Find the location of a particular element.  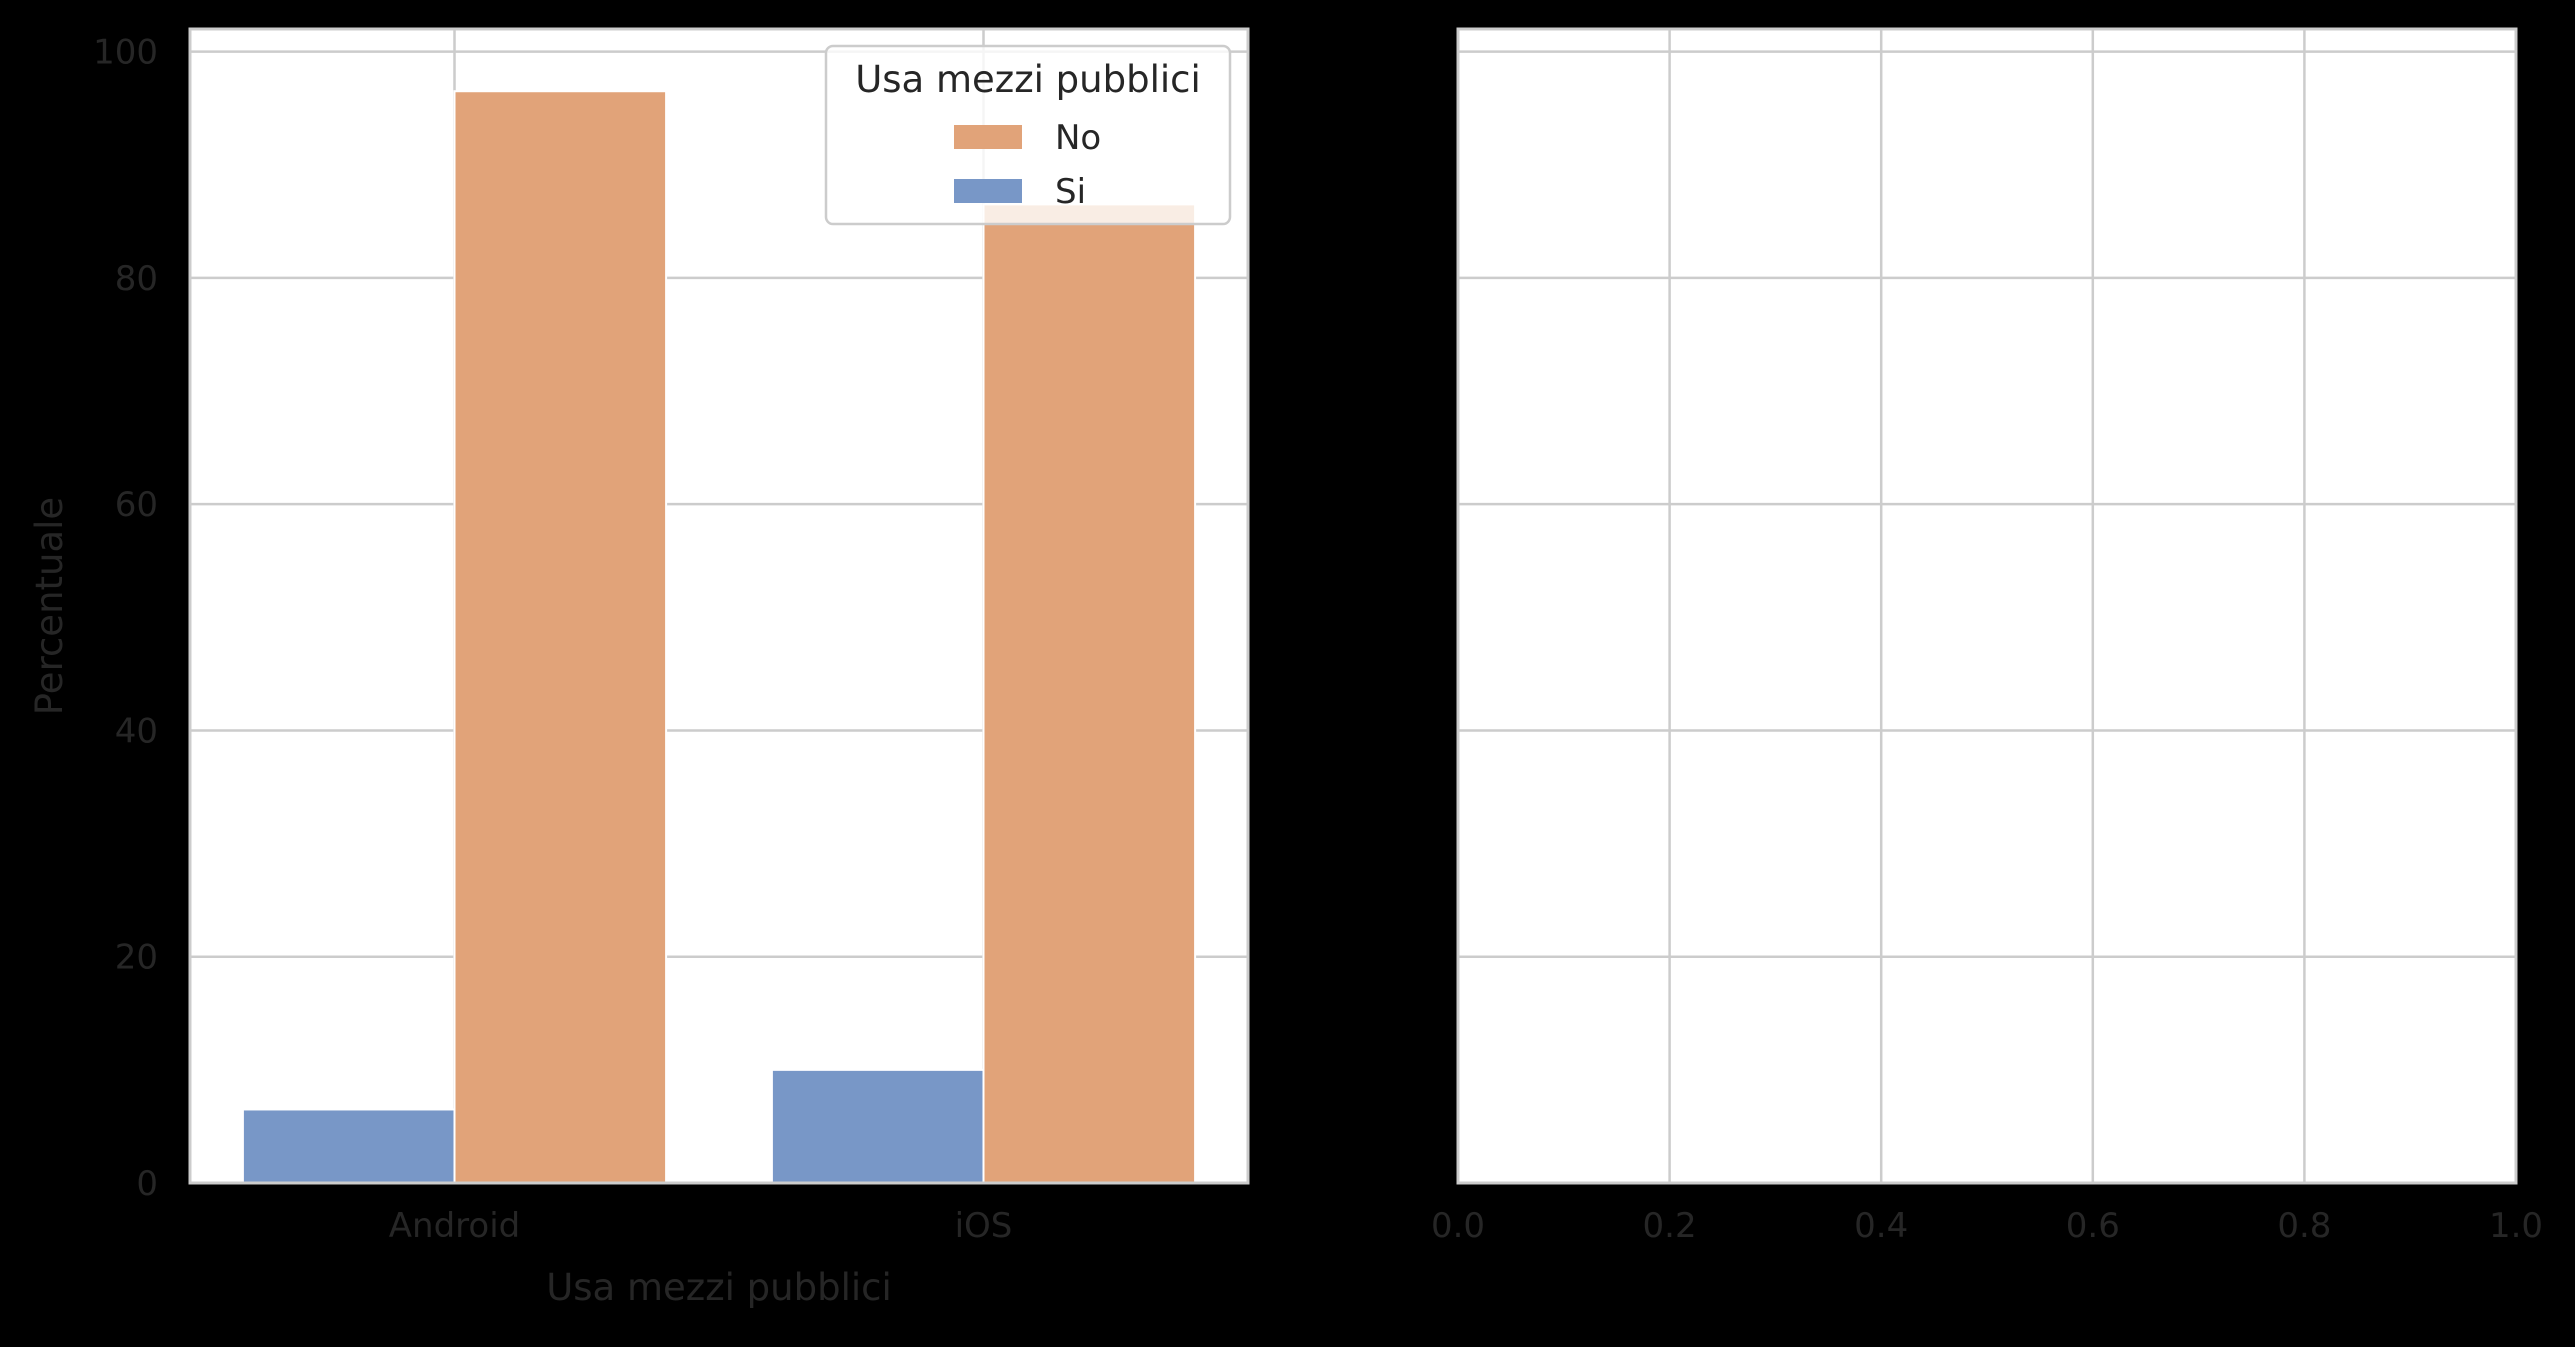

x-tick-label: 0.6 is located at coordinates (2093, 1226).